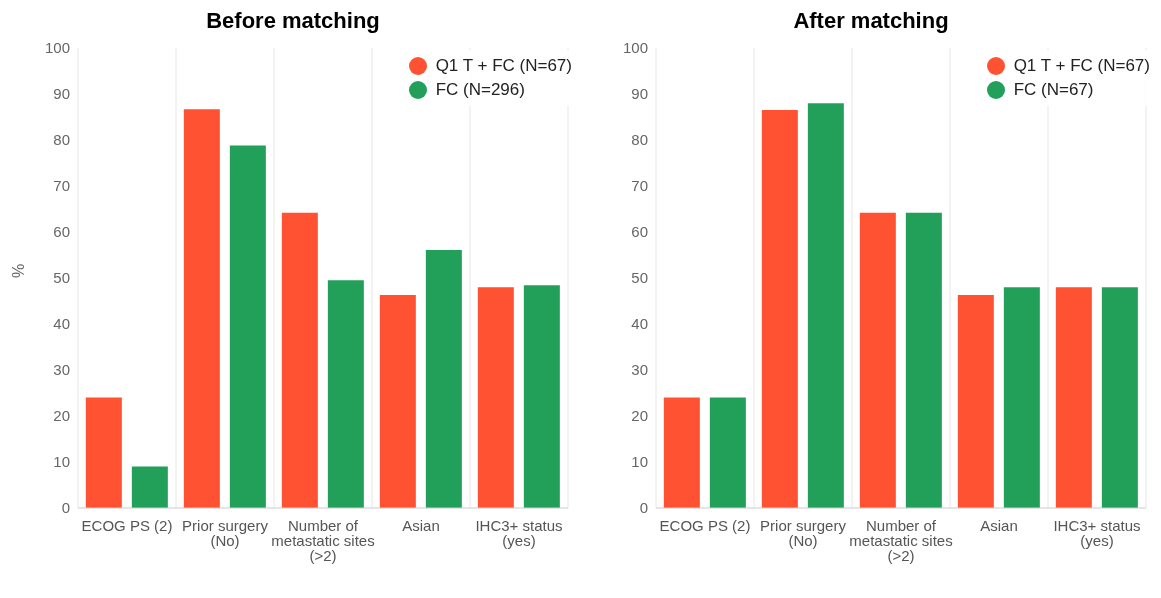 This screenshot has height=598, width=1161. What do you see at coordinates (871, 21) in the screenshot?
I see `chart-title: After matching` at bounding box center [871, 21].